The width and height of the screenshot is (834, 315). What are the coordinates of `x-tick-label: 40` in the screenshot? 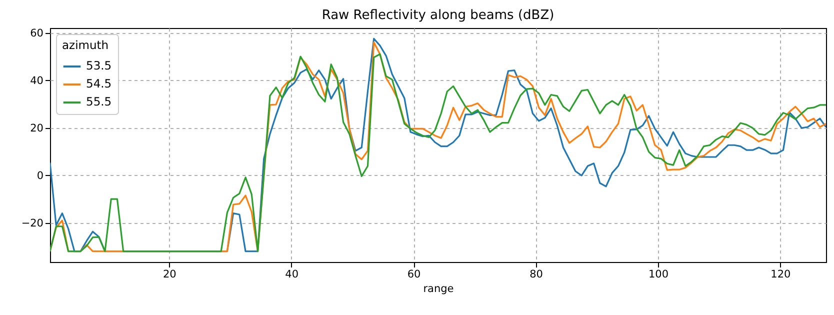 It's located at (292, 274).